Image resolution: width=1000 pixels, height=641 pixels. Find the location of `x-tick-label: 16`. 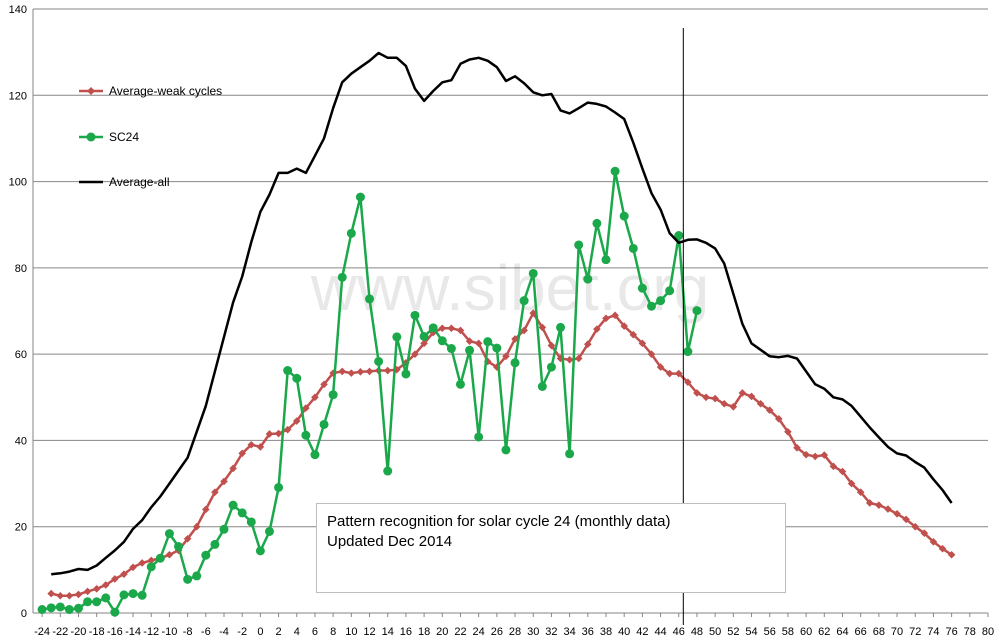

x-tick-label: 16 is located at coordinates (406, 632).